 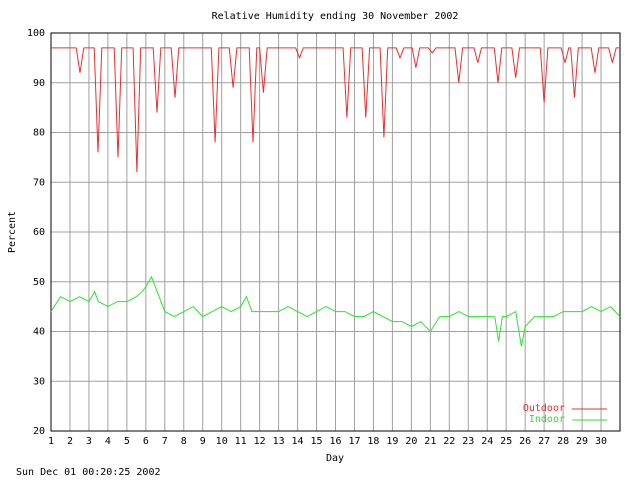 What do you see at coordinates (108, 441) in the screenshot?
I see `x-tick-label: 4` at bounding box center [108, 441].